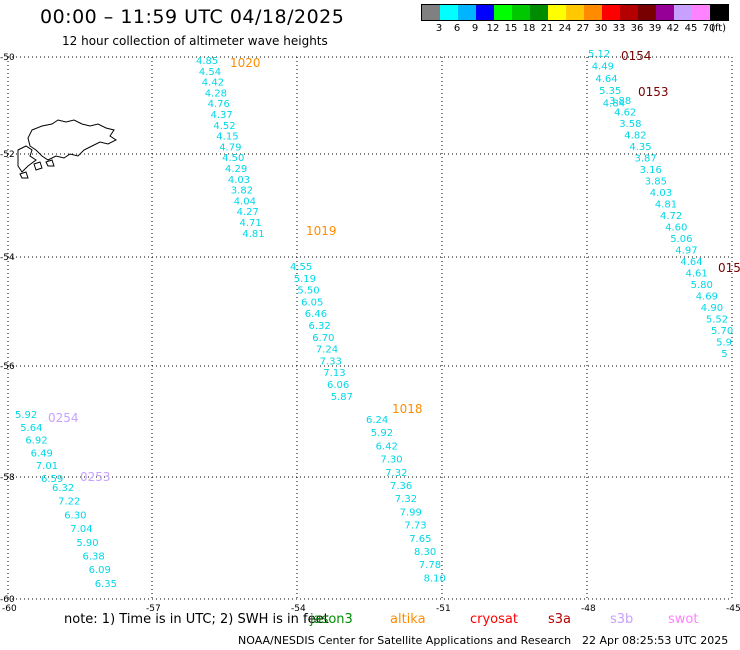 The image size is (740, 650). What do you see at coordinates (47, 466) in the screenshot?
I see `wave-height-value: 7.01` at bounding box center [47, 466].